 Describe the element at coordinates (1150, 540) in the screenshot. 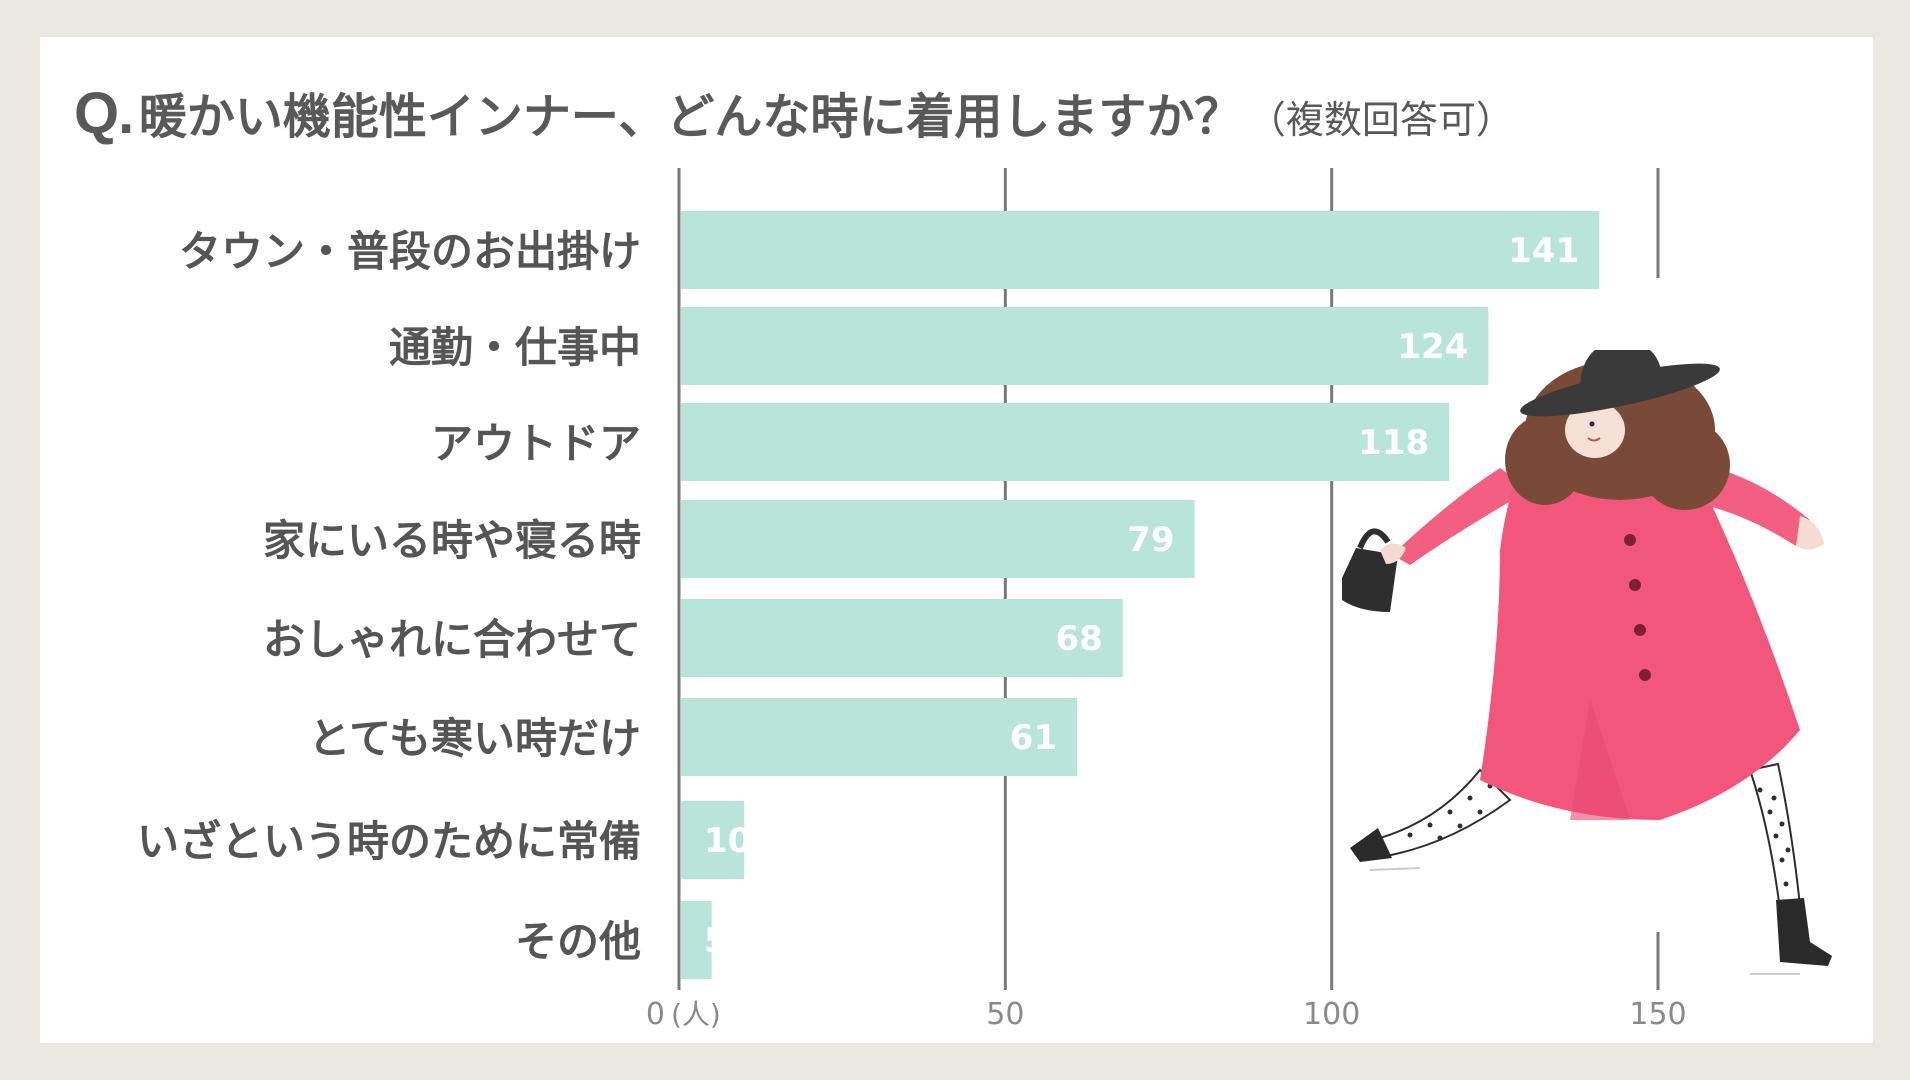

I see `value-label-3: 79` at that location.